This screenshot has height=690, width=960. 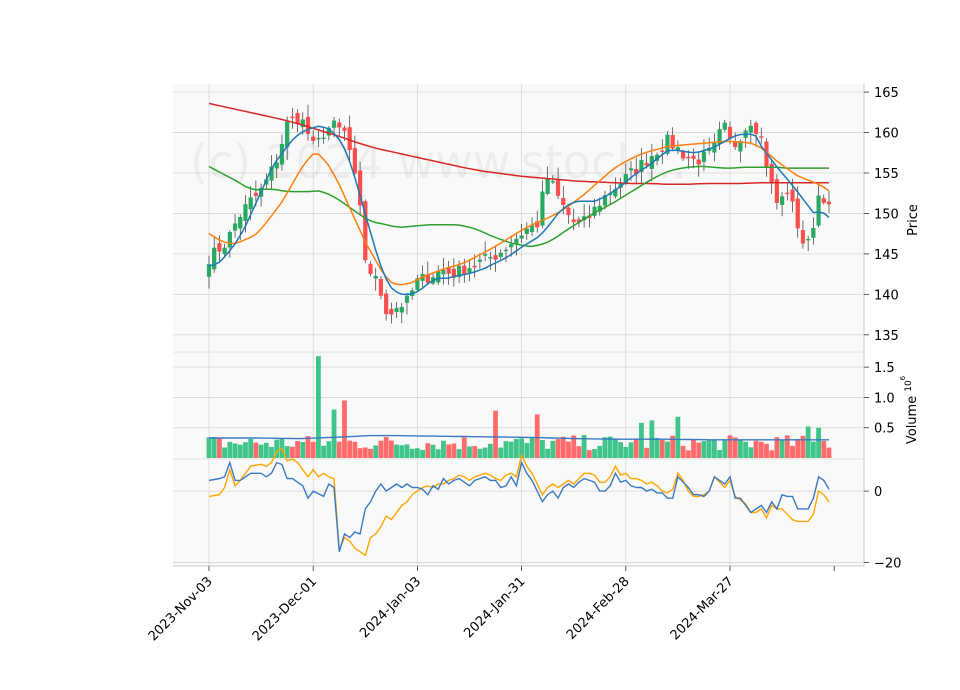 What do you see at coordinates (913, 220) in the screenshot?
I see `price-axis-title: Price` at bounding box center [913, 220].